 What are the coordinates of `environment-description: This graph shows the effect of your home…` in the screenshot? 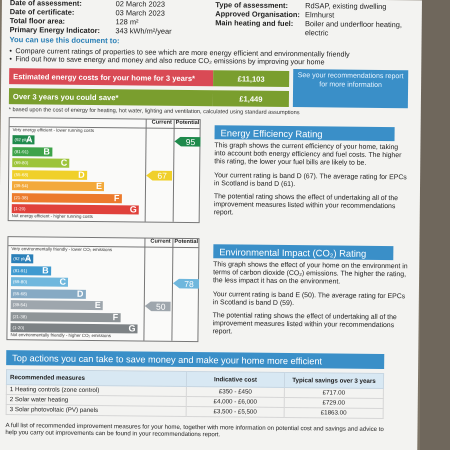 It's located at (310, 302).